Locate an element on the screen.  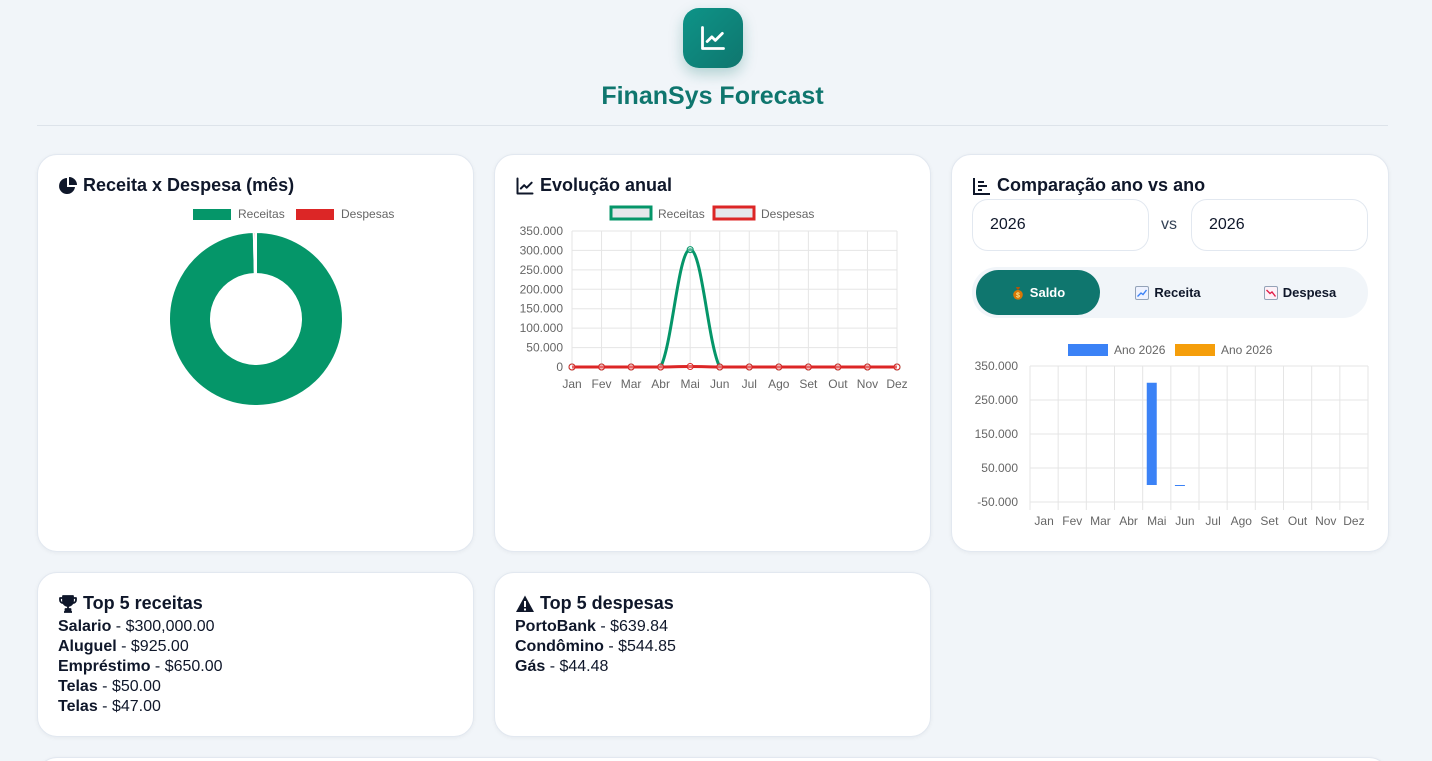
bottom-card is located at coordinates (713, 759).